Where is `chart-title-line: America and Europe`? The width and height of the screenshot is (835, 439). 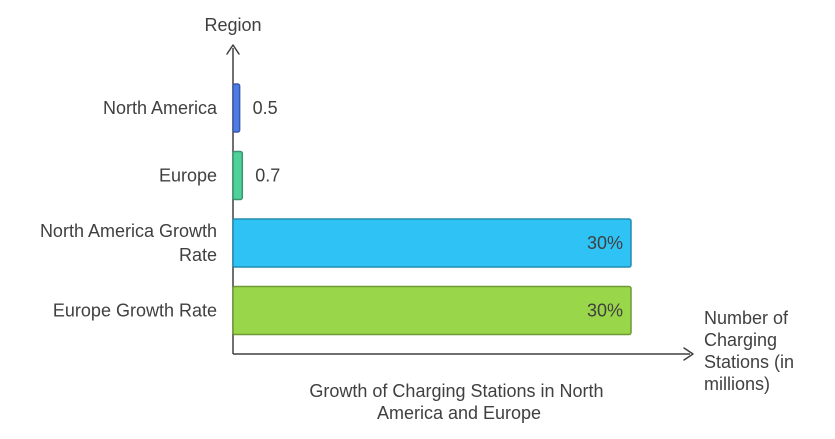
chart-title-line: America and Europe is located at coordinates (459, 413).